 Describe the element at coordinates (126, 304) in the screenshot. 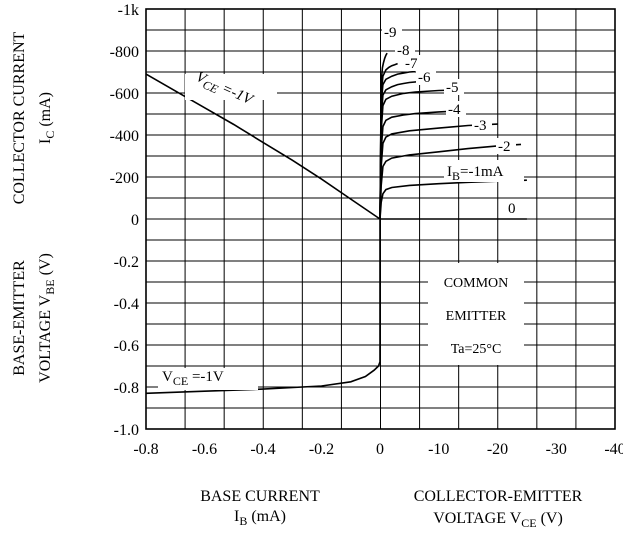

I see `y-tick-label-lower: -0.4` at that location.